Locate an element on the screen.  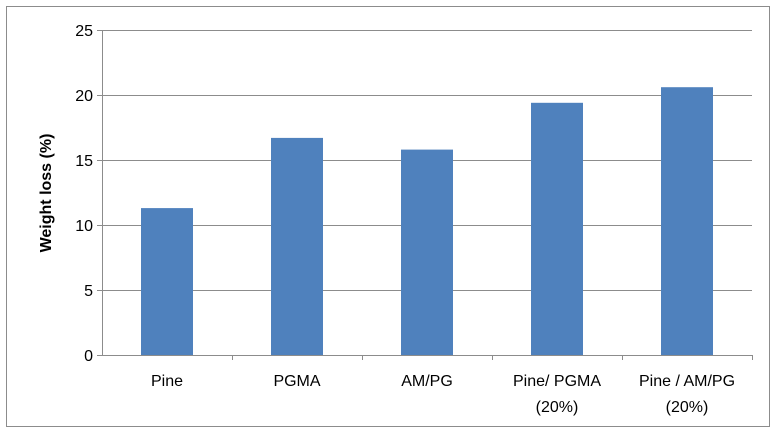
y-tick-label: 15 is located at coordinates (84, 161).